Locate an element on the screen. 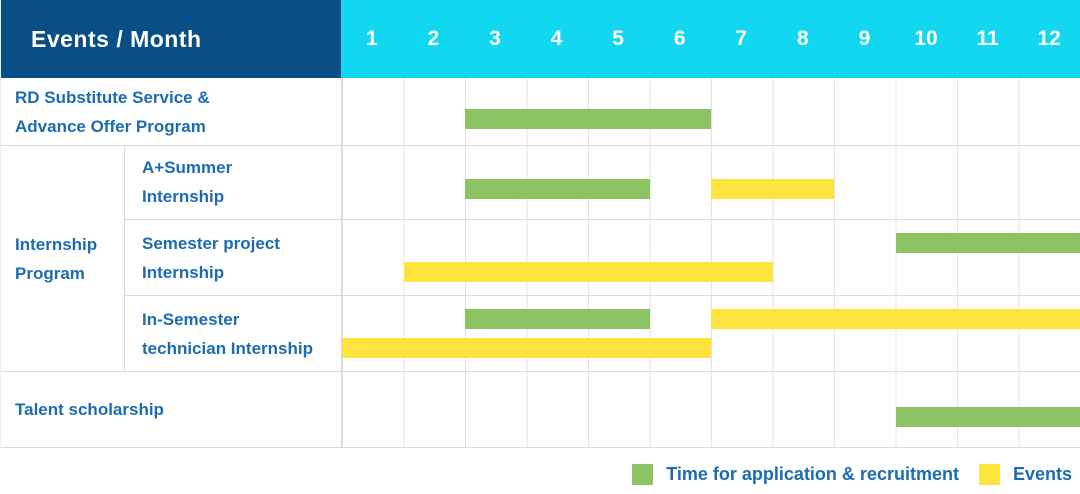 This screenshot has width=1080, height=494. legend-item-events: Events is located at coordinates (1025, 474).